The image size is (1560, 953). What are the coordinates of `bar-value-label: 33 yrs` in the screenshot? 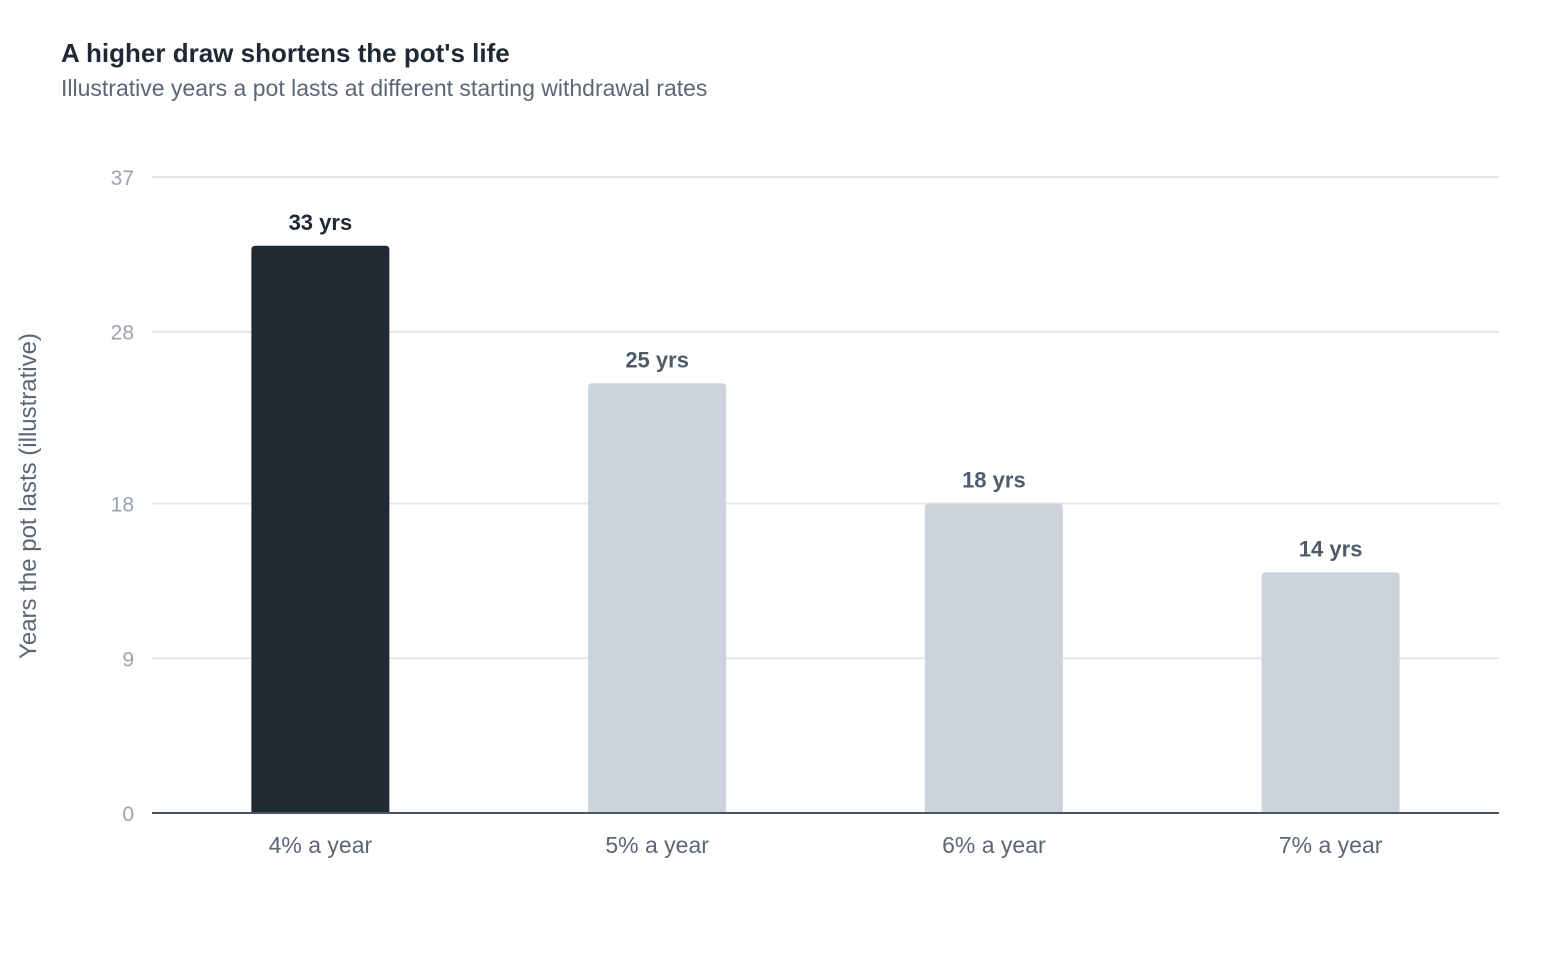 It's located at (321, 222).